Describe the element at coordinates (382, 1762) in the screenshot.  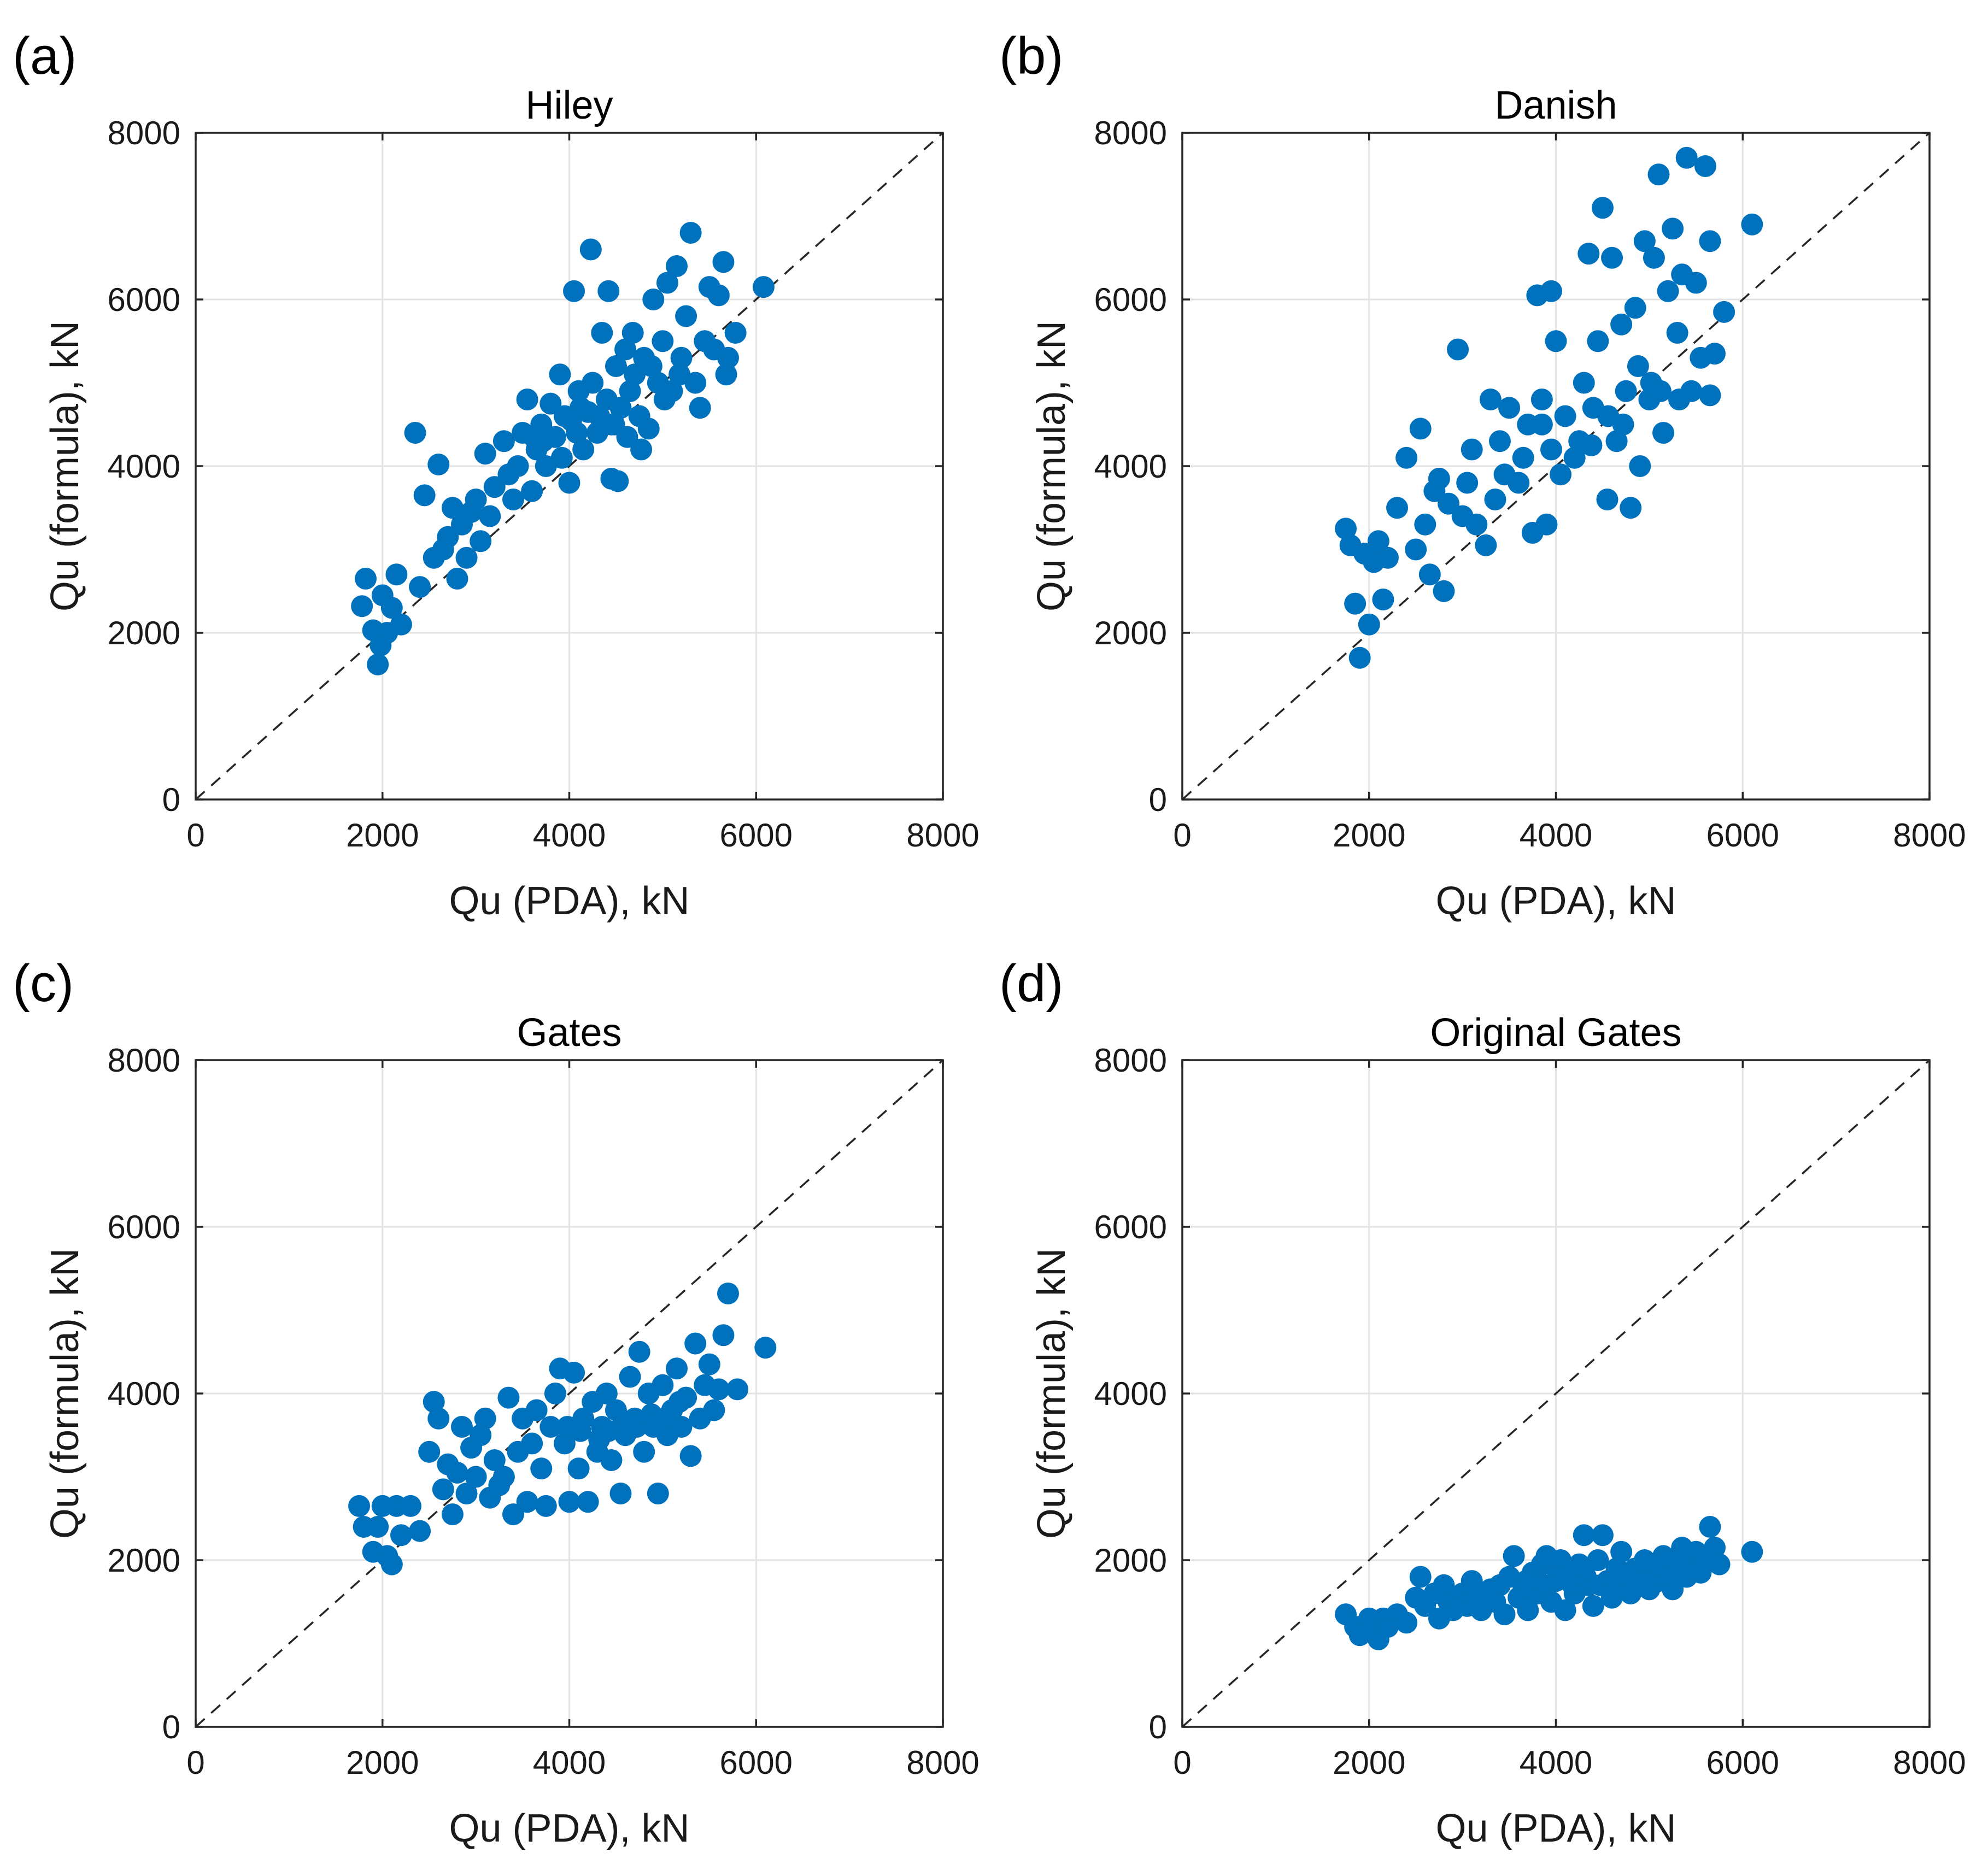
I see `x-tick-label: 2000` at that location.